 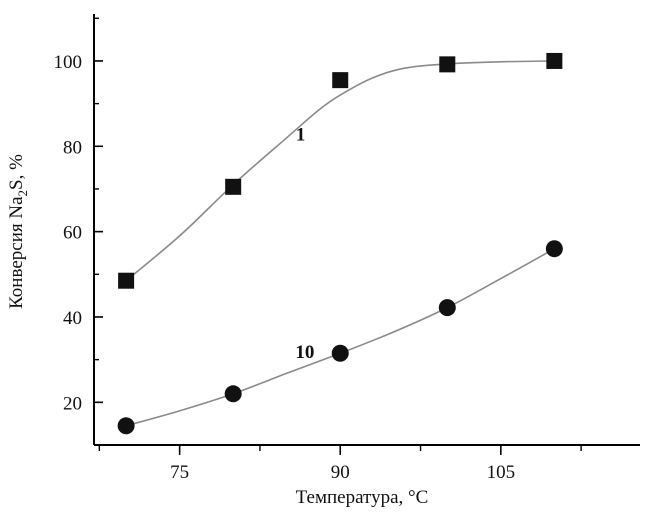 What do you see at coordinates (301, 134) in the screenshot?
I see `series-1-label: 1` at bounding box center [301, 134].